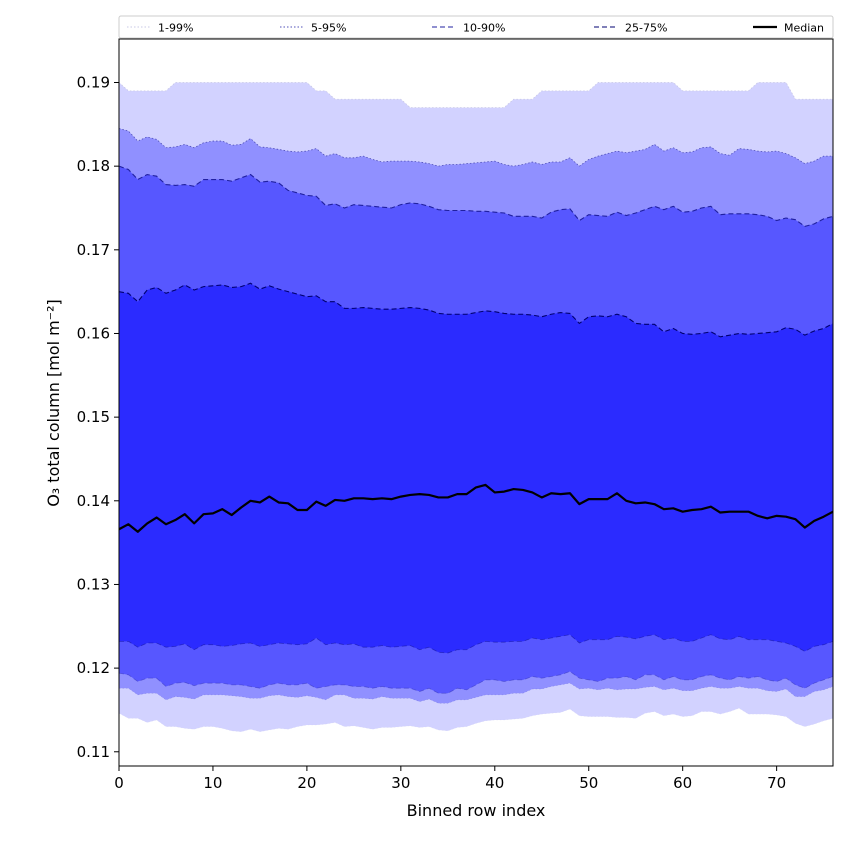 Image resolution: width=850 pixels, height=854 pixels. What do you see at coordinates (476, 310) in the screenshot?
I see `band-upper-edge-25-75%` at bounding box center [476, 310].